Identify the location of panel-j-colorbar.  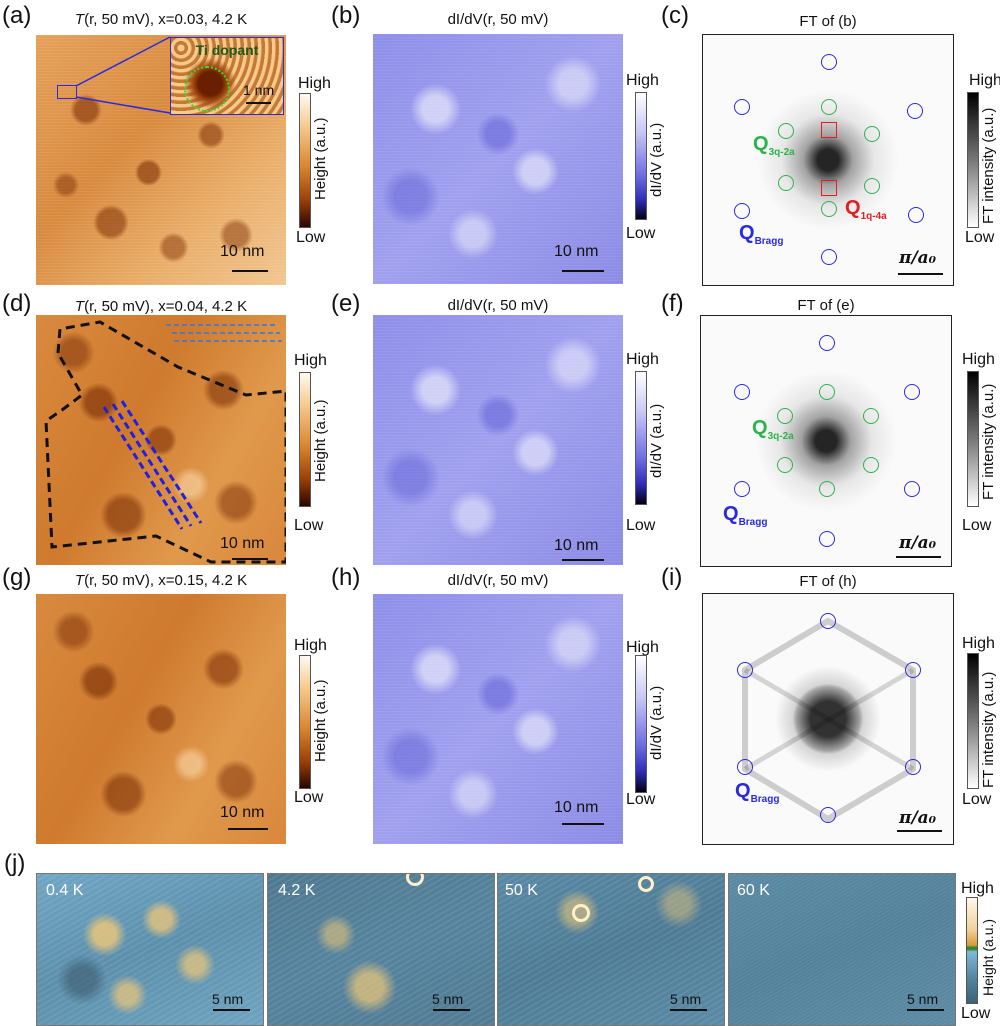
(972, 950).